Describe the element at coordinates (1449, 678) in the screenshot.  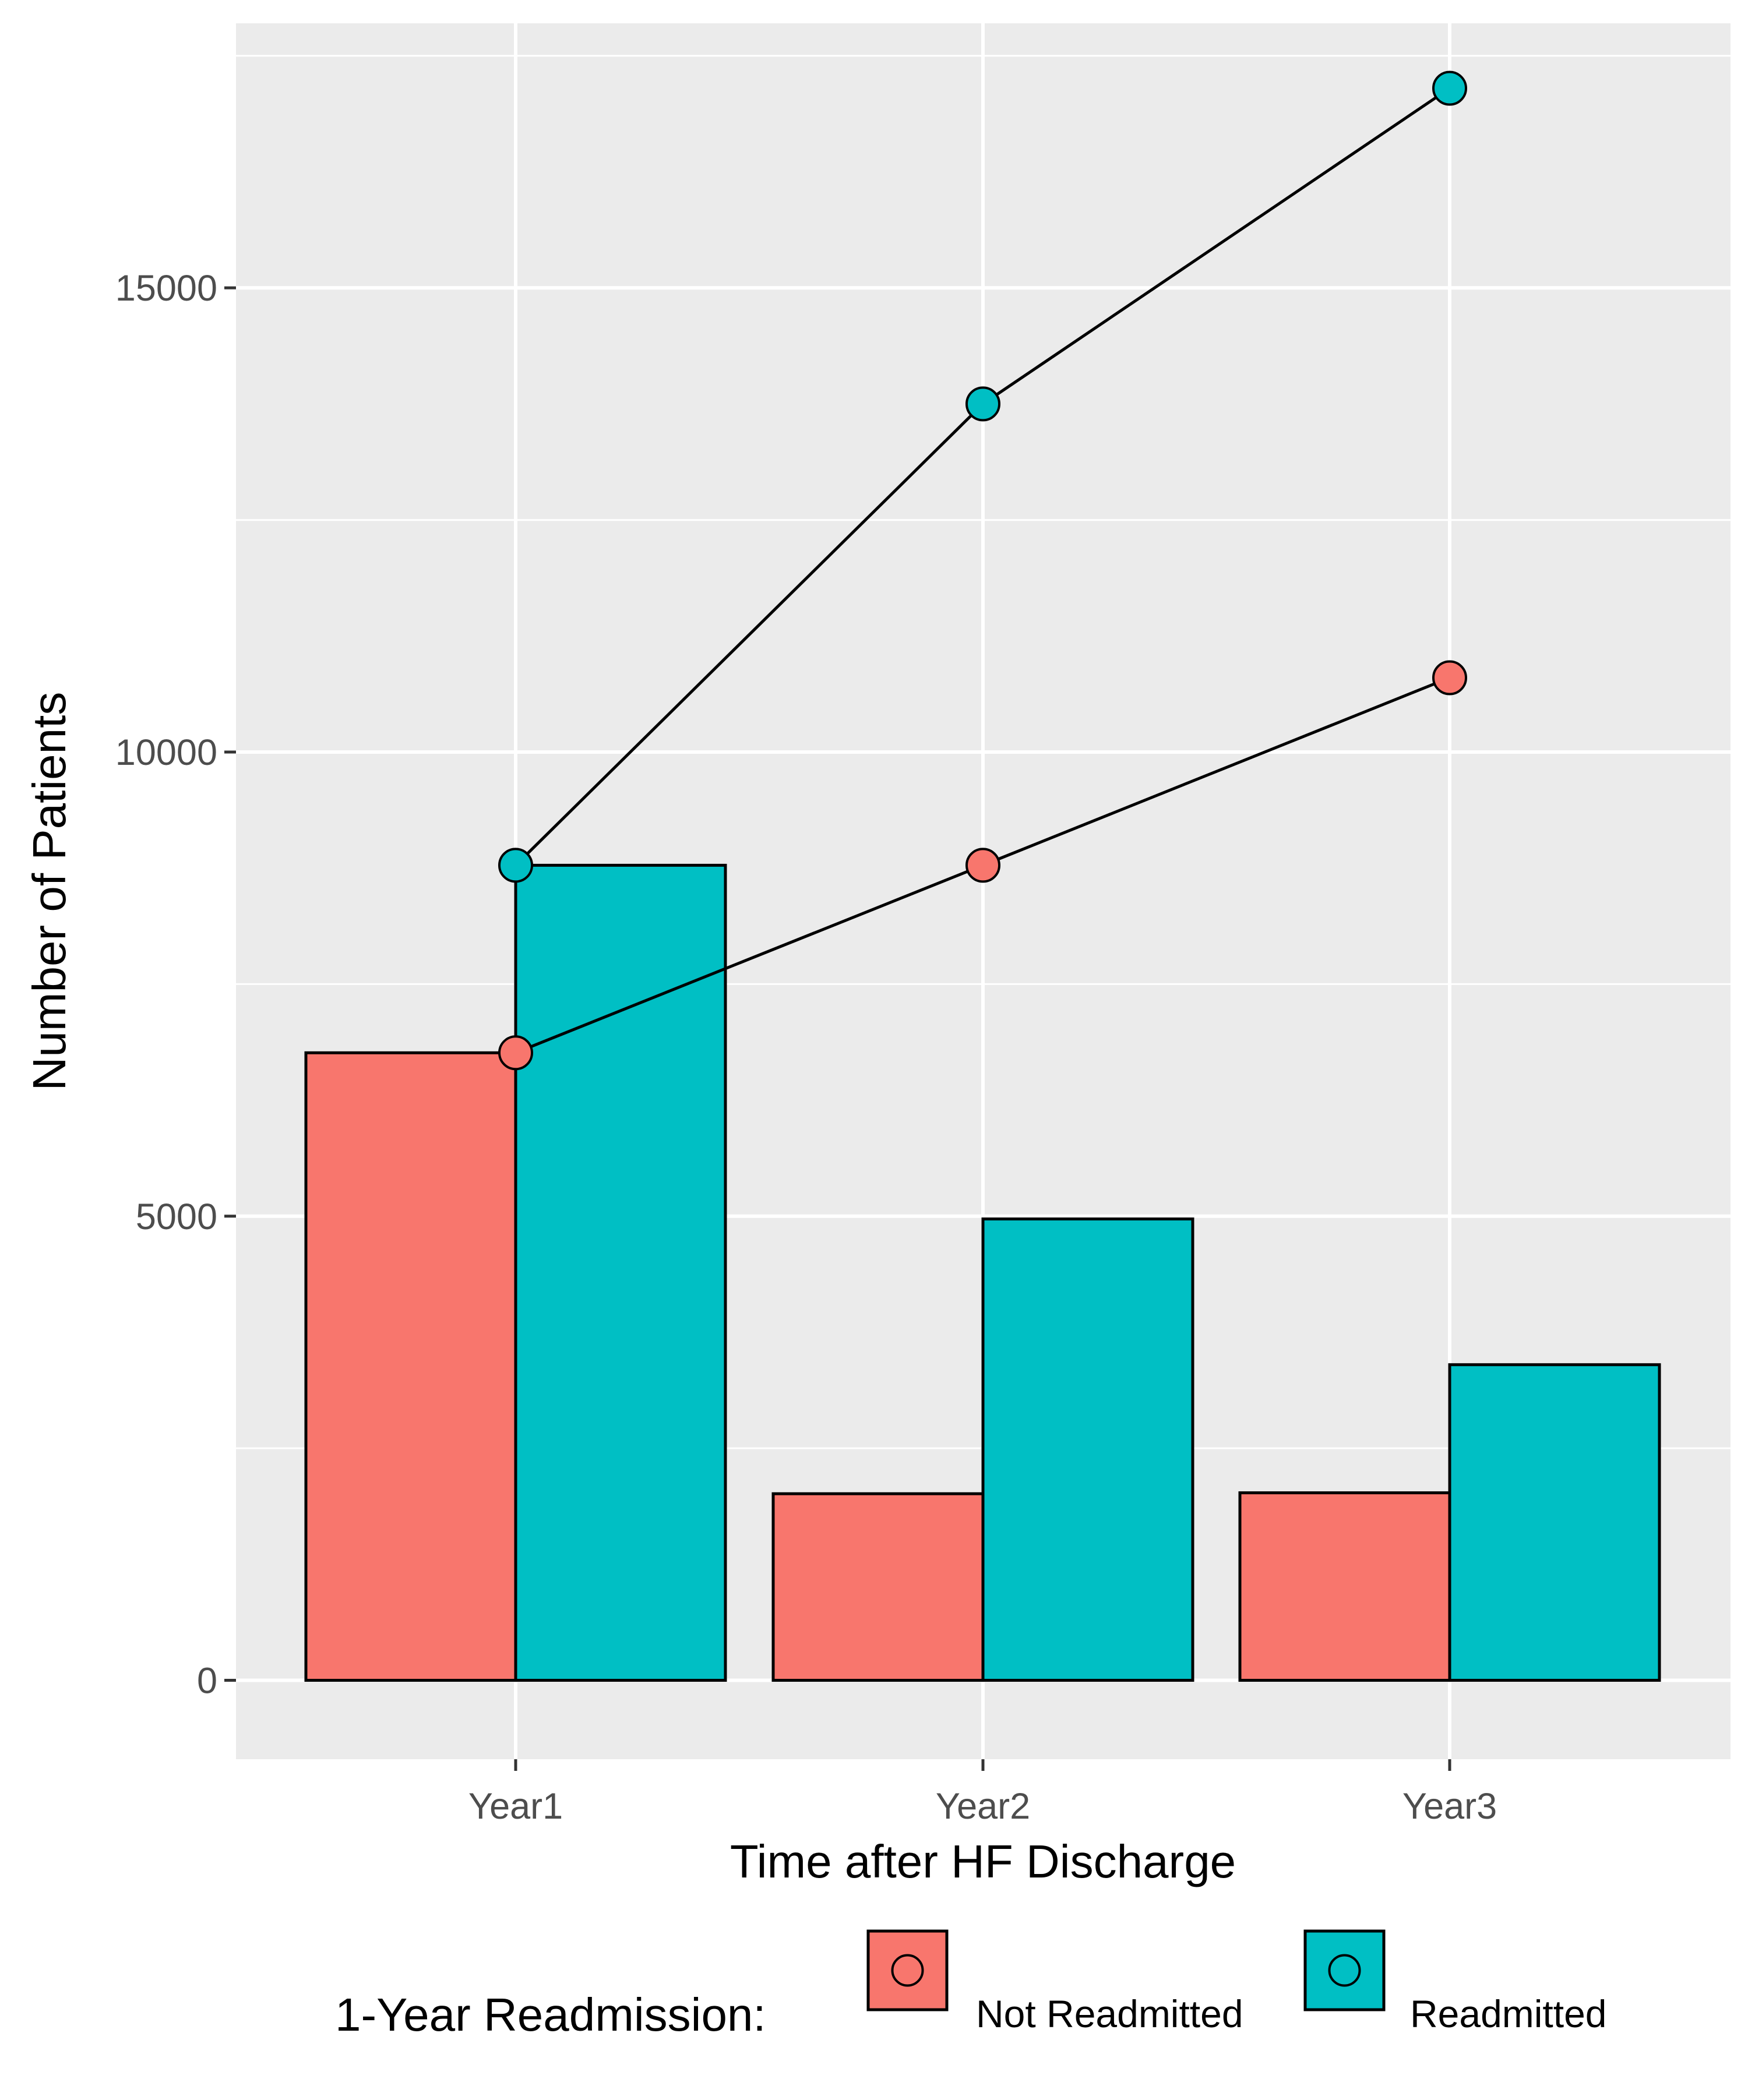
I see `point-not-readmitted-year3` at that location.